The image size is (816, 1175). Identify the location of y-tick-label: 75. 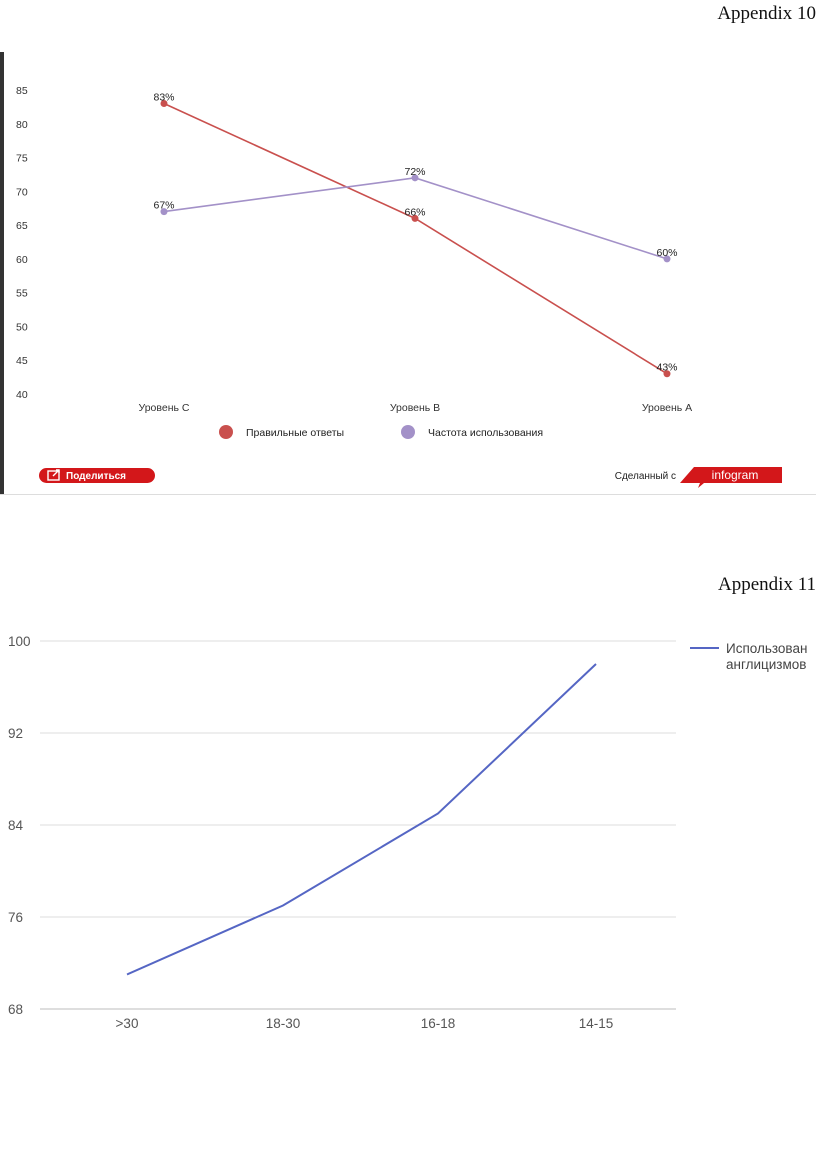
(22, 159).